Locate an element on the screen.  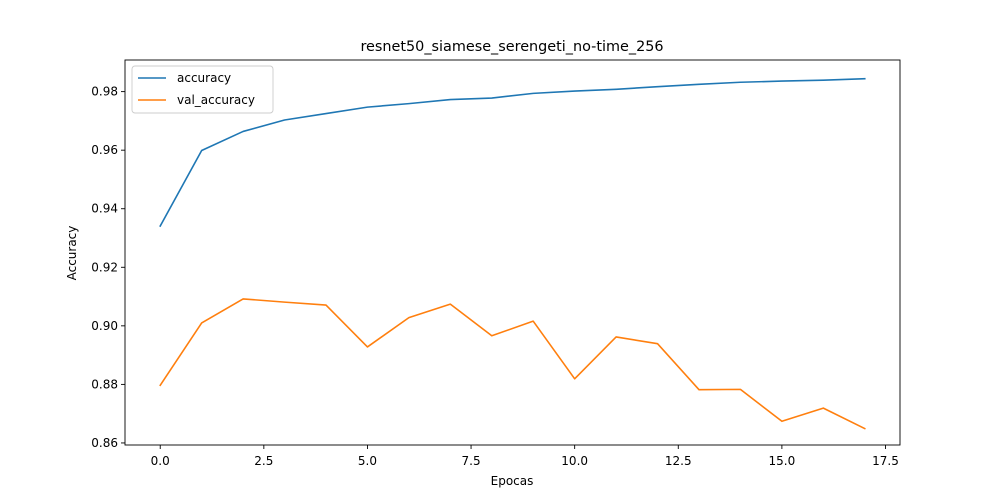
legend-box is located at coordinates (202, 89).